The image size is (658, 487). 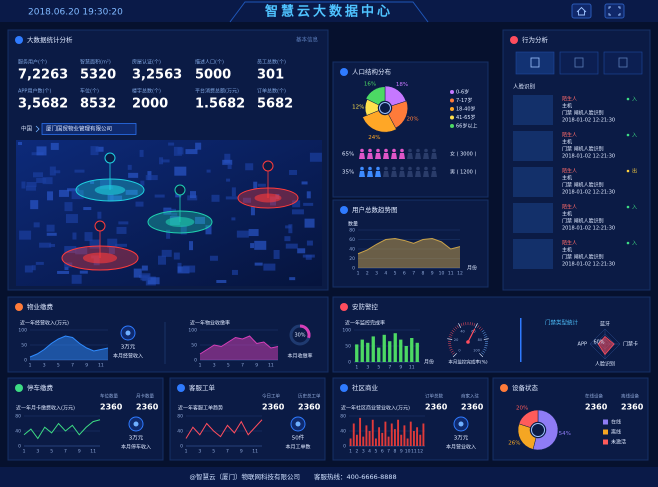 What do you see at coordinates (581, 11) in the screenshot?
I see `home-button` at bounding box center [581, 11].